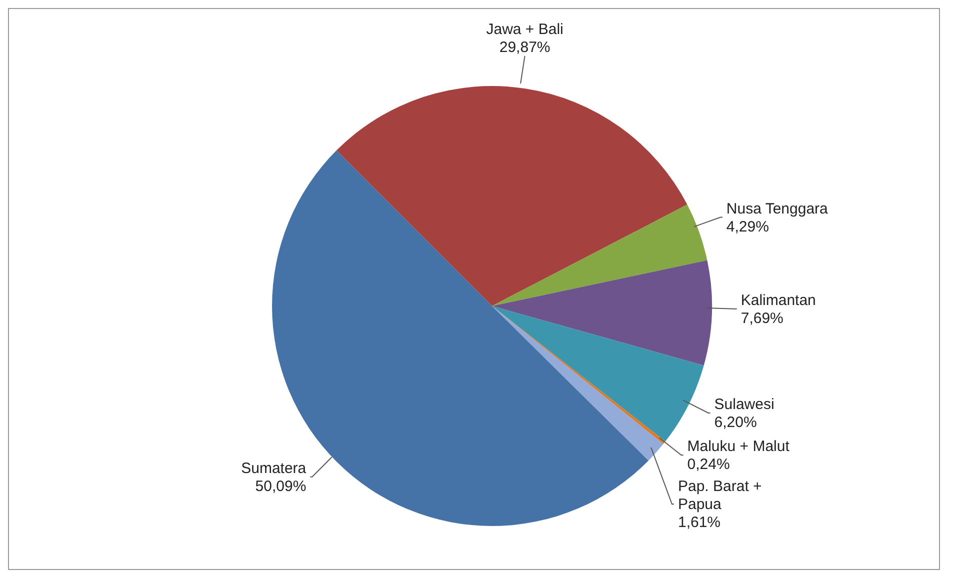 This screenshot has width=954, height=580. Describe the element at coordinates (735, 422) in the screenshot. I see `data-label: 6,20%` at that location.